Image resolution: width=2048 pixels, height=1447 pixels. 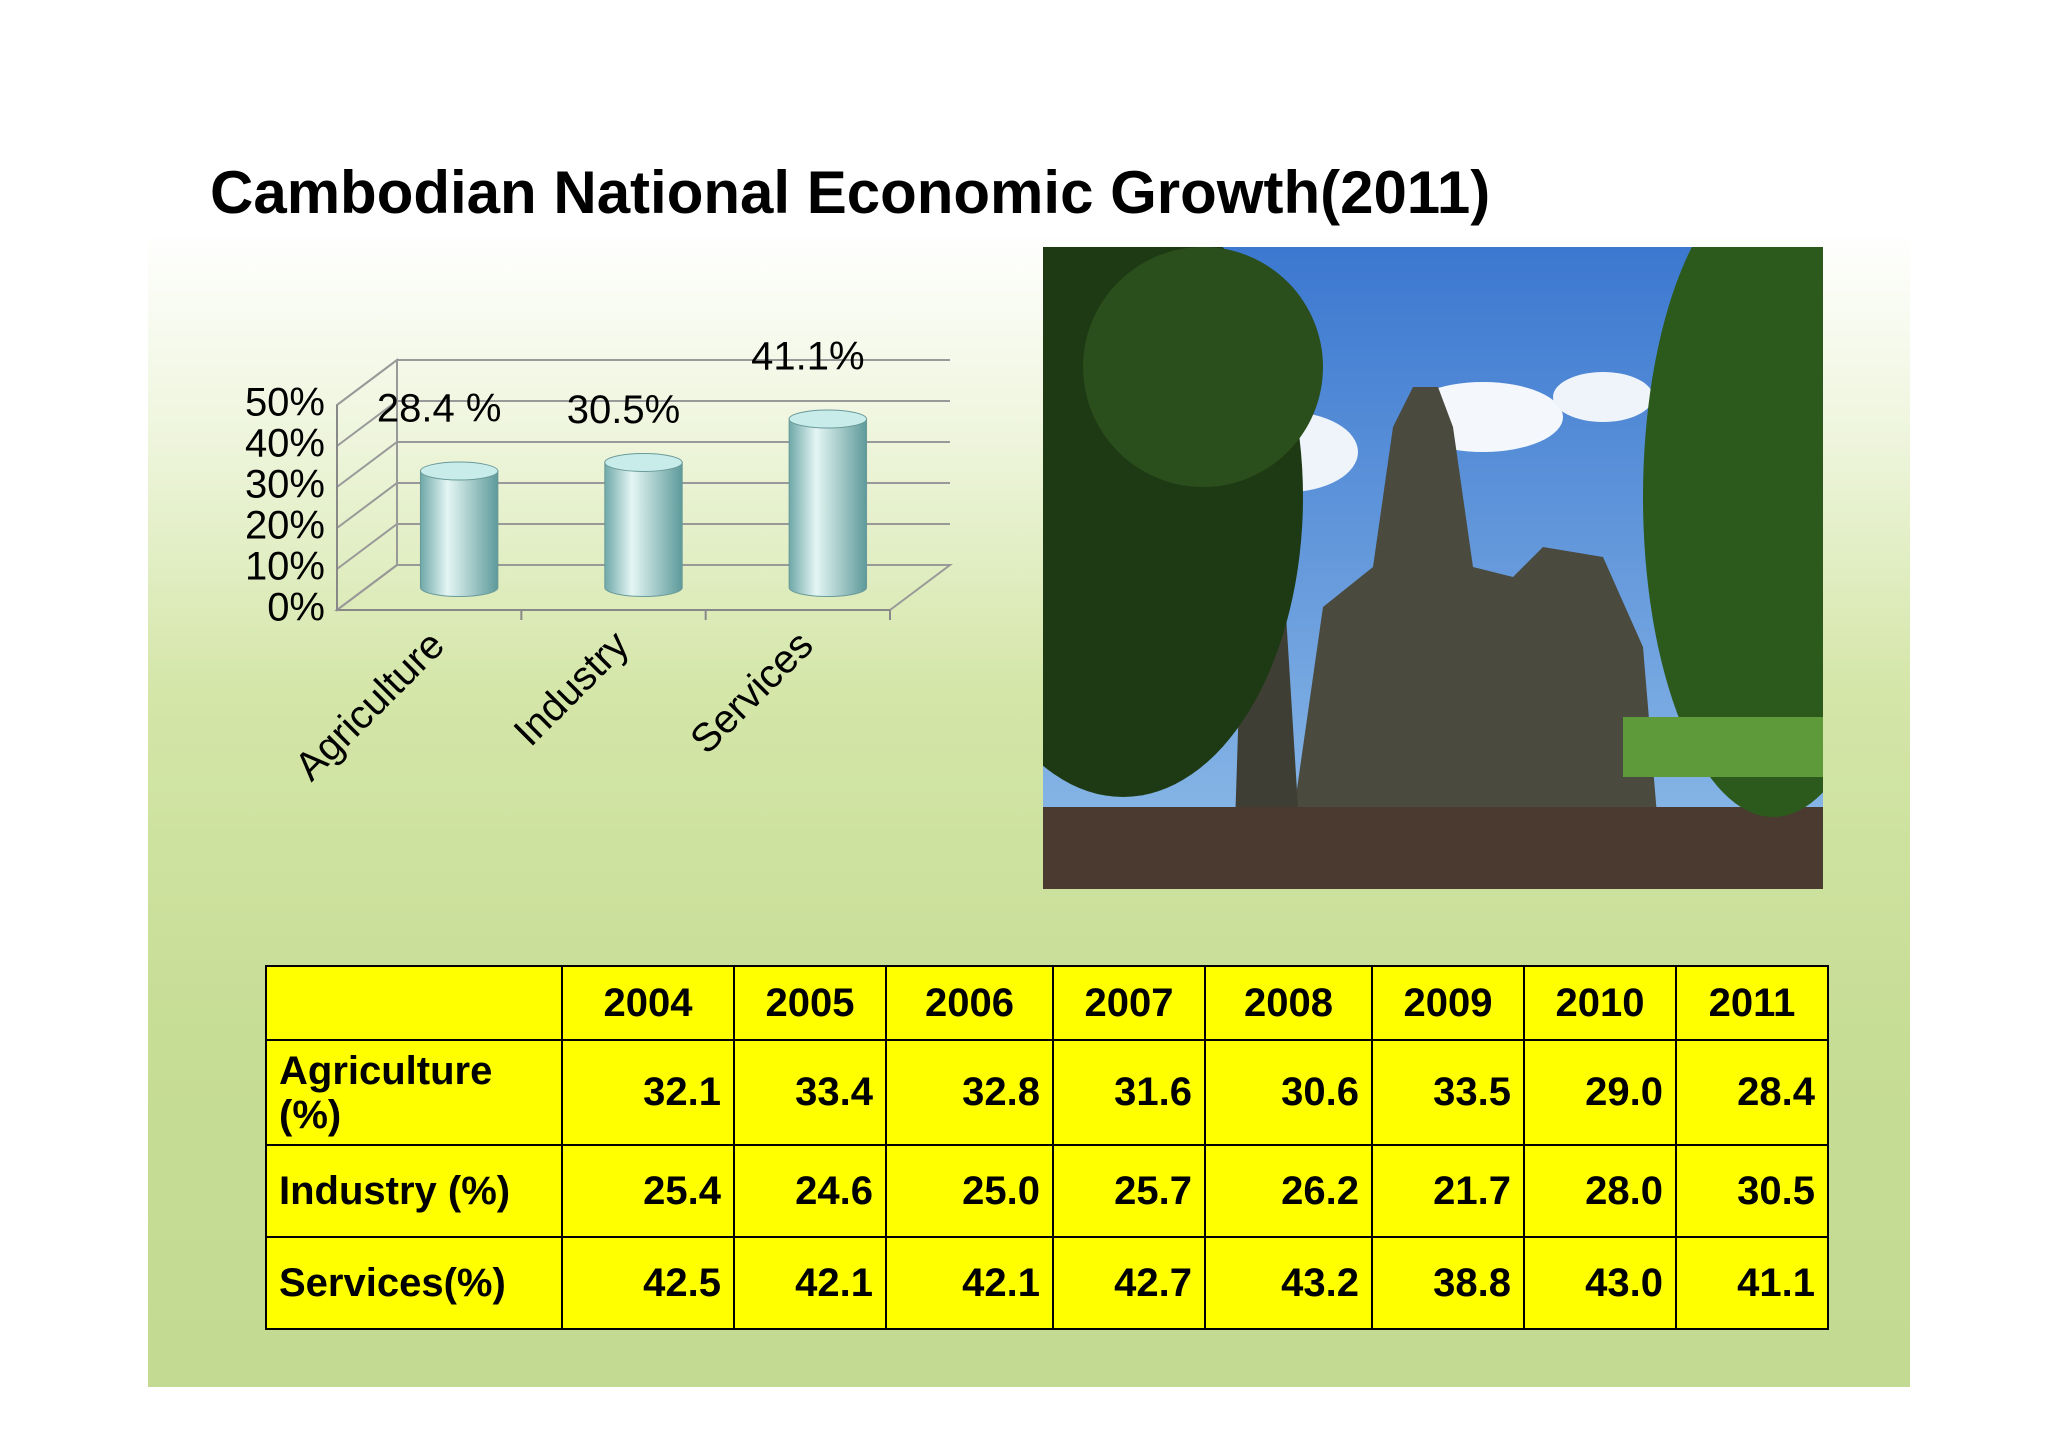 What do you see at coordinates (807, 357) in the screenshot?
I see `data-label: 41.1%` at bounding box center [807, 357].